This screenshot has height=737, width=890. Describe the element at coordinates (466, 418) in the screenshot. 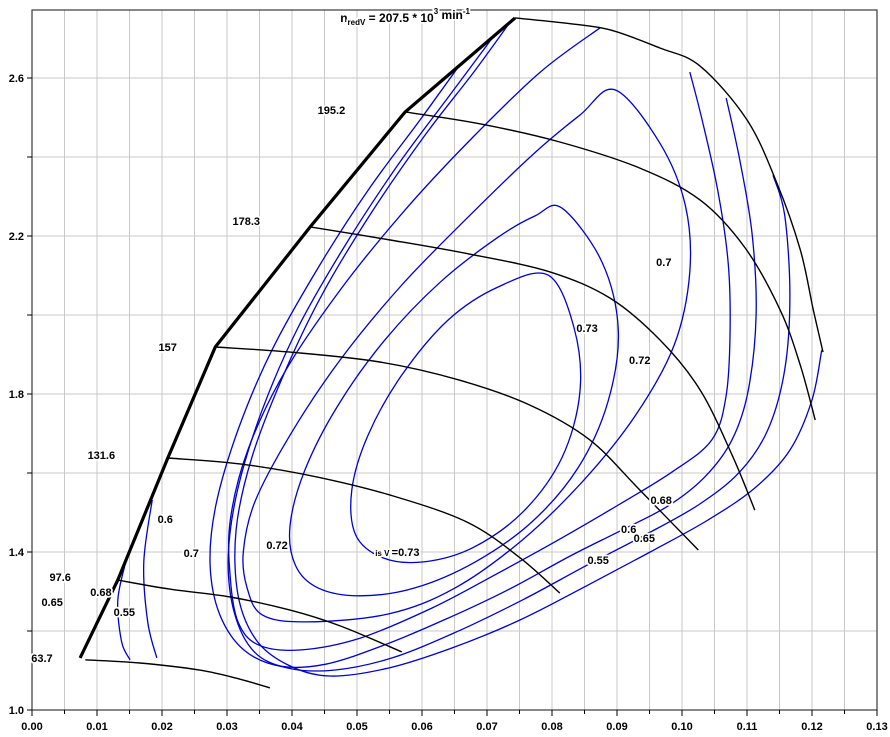

I see `efficiency-contour-0.73` at that location.